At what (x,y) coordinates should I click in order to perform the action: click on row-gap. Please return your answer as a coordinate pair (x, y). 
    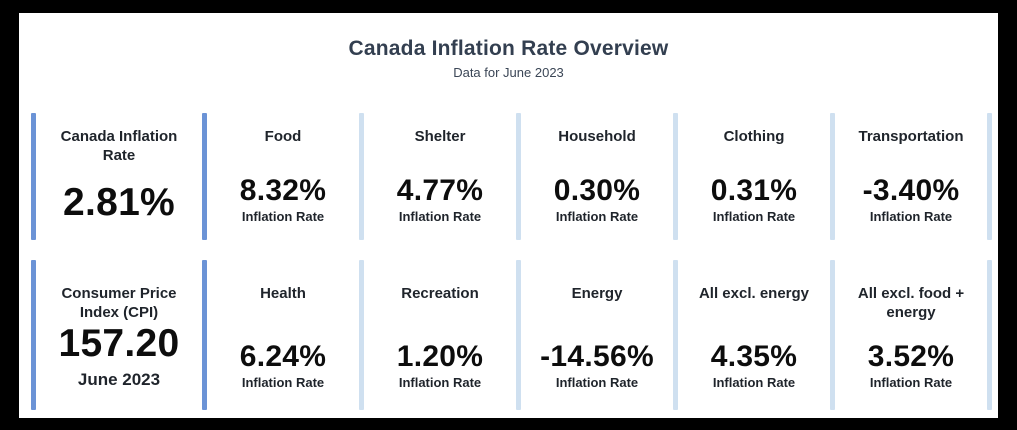
    Looking at the image, I should click on (511, 250).